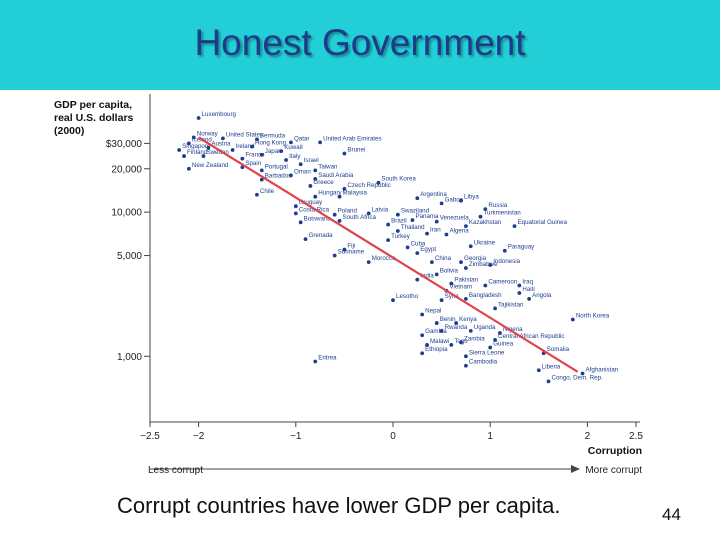  I want to click on point-label: Sweden, so click(217, 152).